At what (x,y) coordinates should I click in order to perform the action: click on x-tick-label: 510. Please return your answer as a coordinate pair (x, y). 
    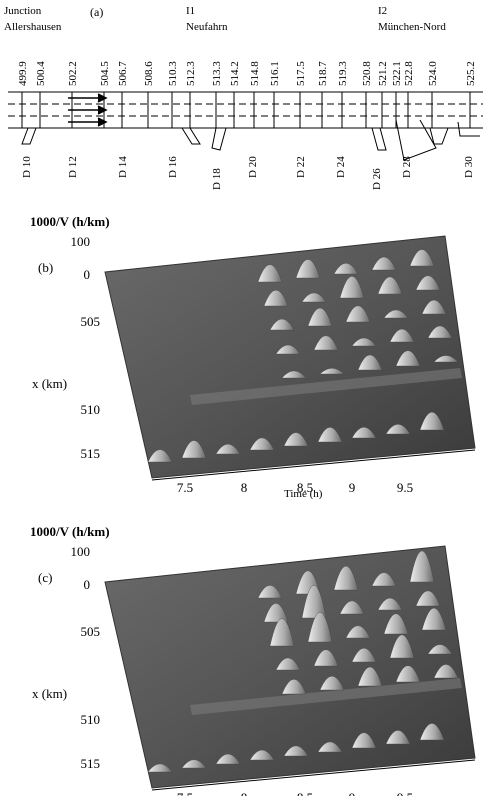
    Looking at the image, I should click on (91, 409).